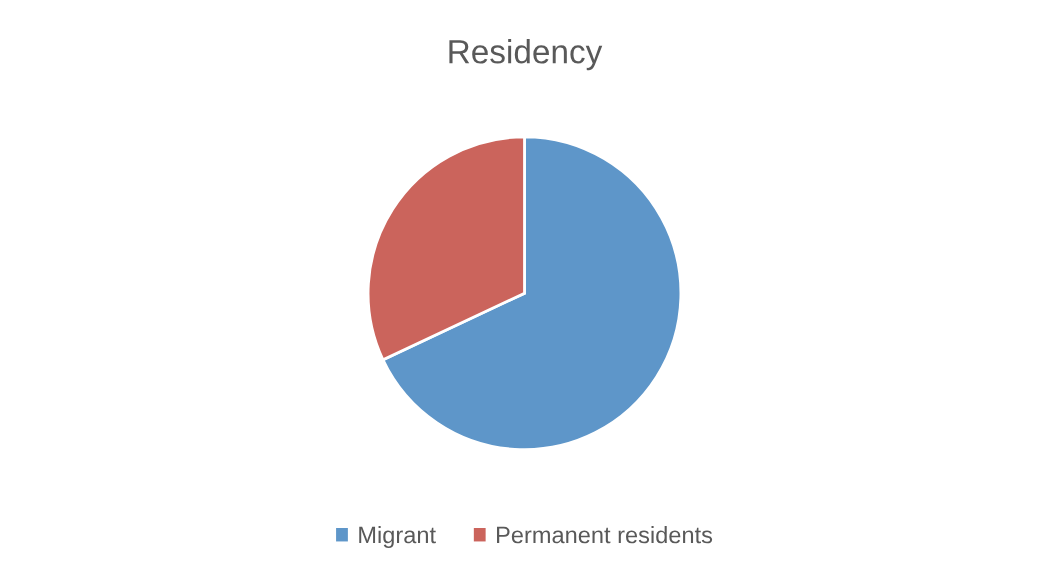 The image size is (1049, 575). What do you see at coordinates (397, 536) in the screenshot?
I see `legend-label: Migrant` at bounding box center [397, 536].